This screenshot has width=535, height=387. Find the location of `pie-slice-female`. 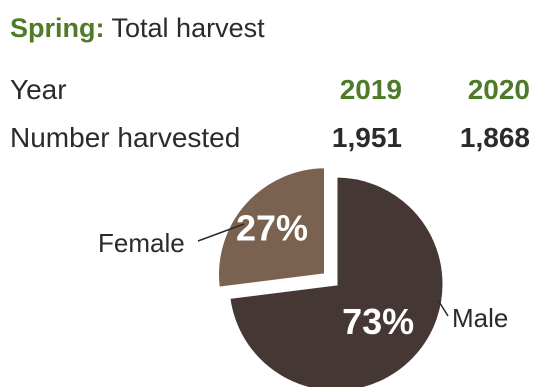

pie-slice-female is located at coordinates (271, 227).